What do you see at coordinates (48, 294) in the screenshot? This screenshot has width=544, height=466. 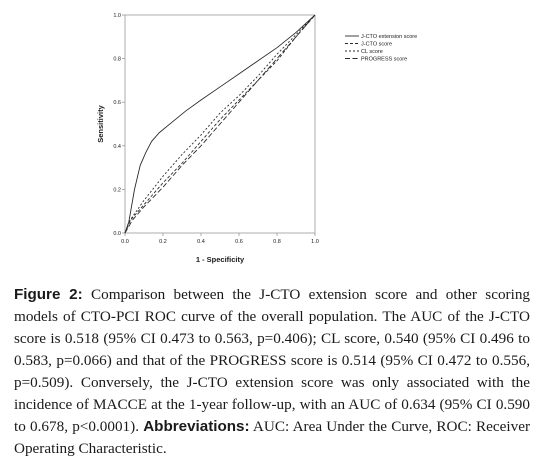 I see `figure-label: Figure 2:` at bounding box center [48, 294].